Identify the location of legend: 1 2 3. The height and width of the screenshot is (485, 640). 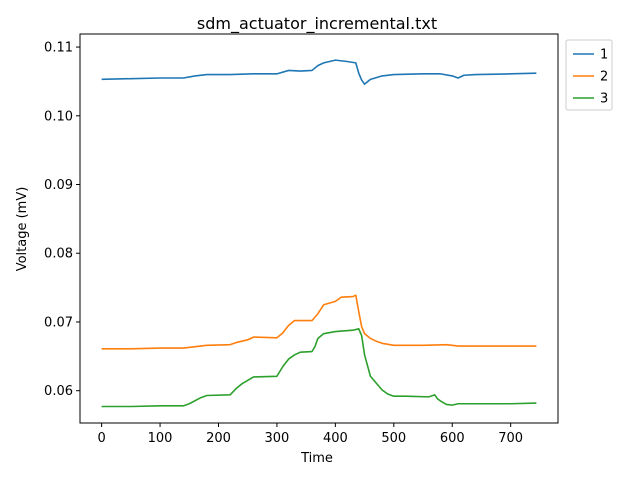
(589, 75).